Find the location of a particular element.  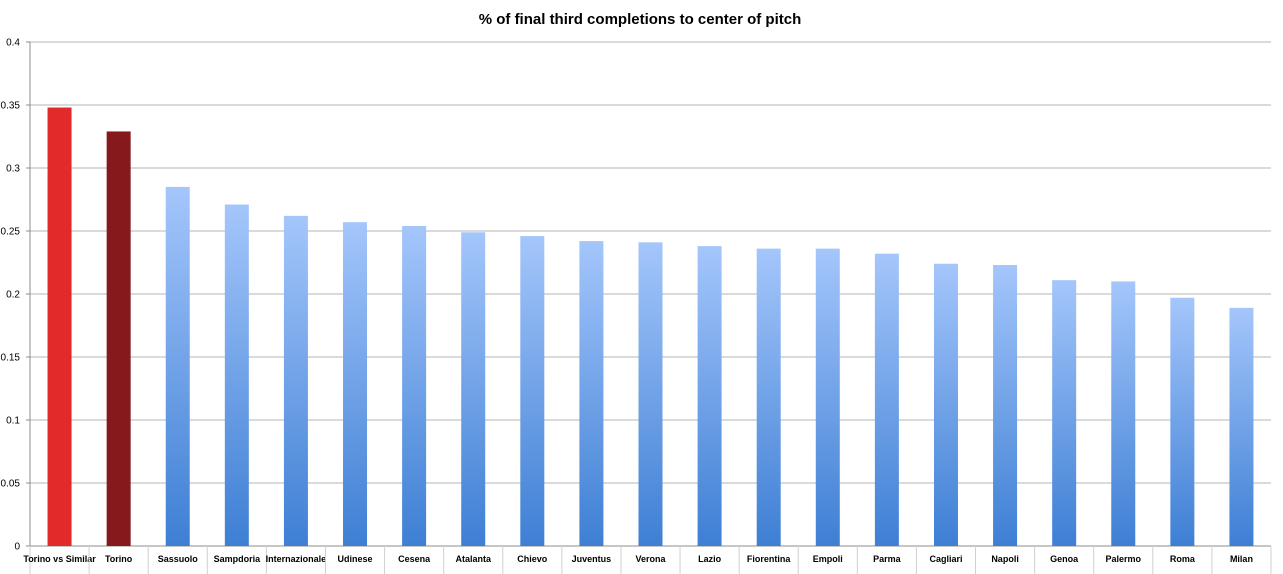

bar-internazionale is located at coordinates (295, 380).